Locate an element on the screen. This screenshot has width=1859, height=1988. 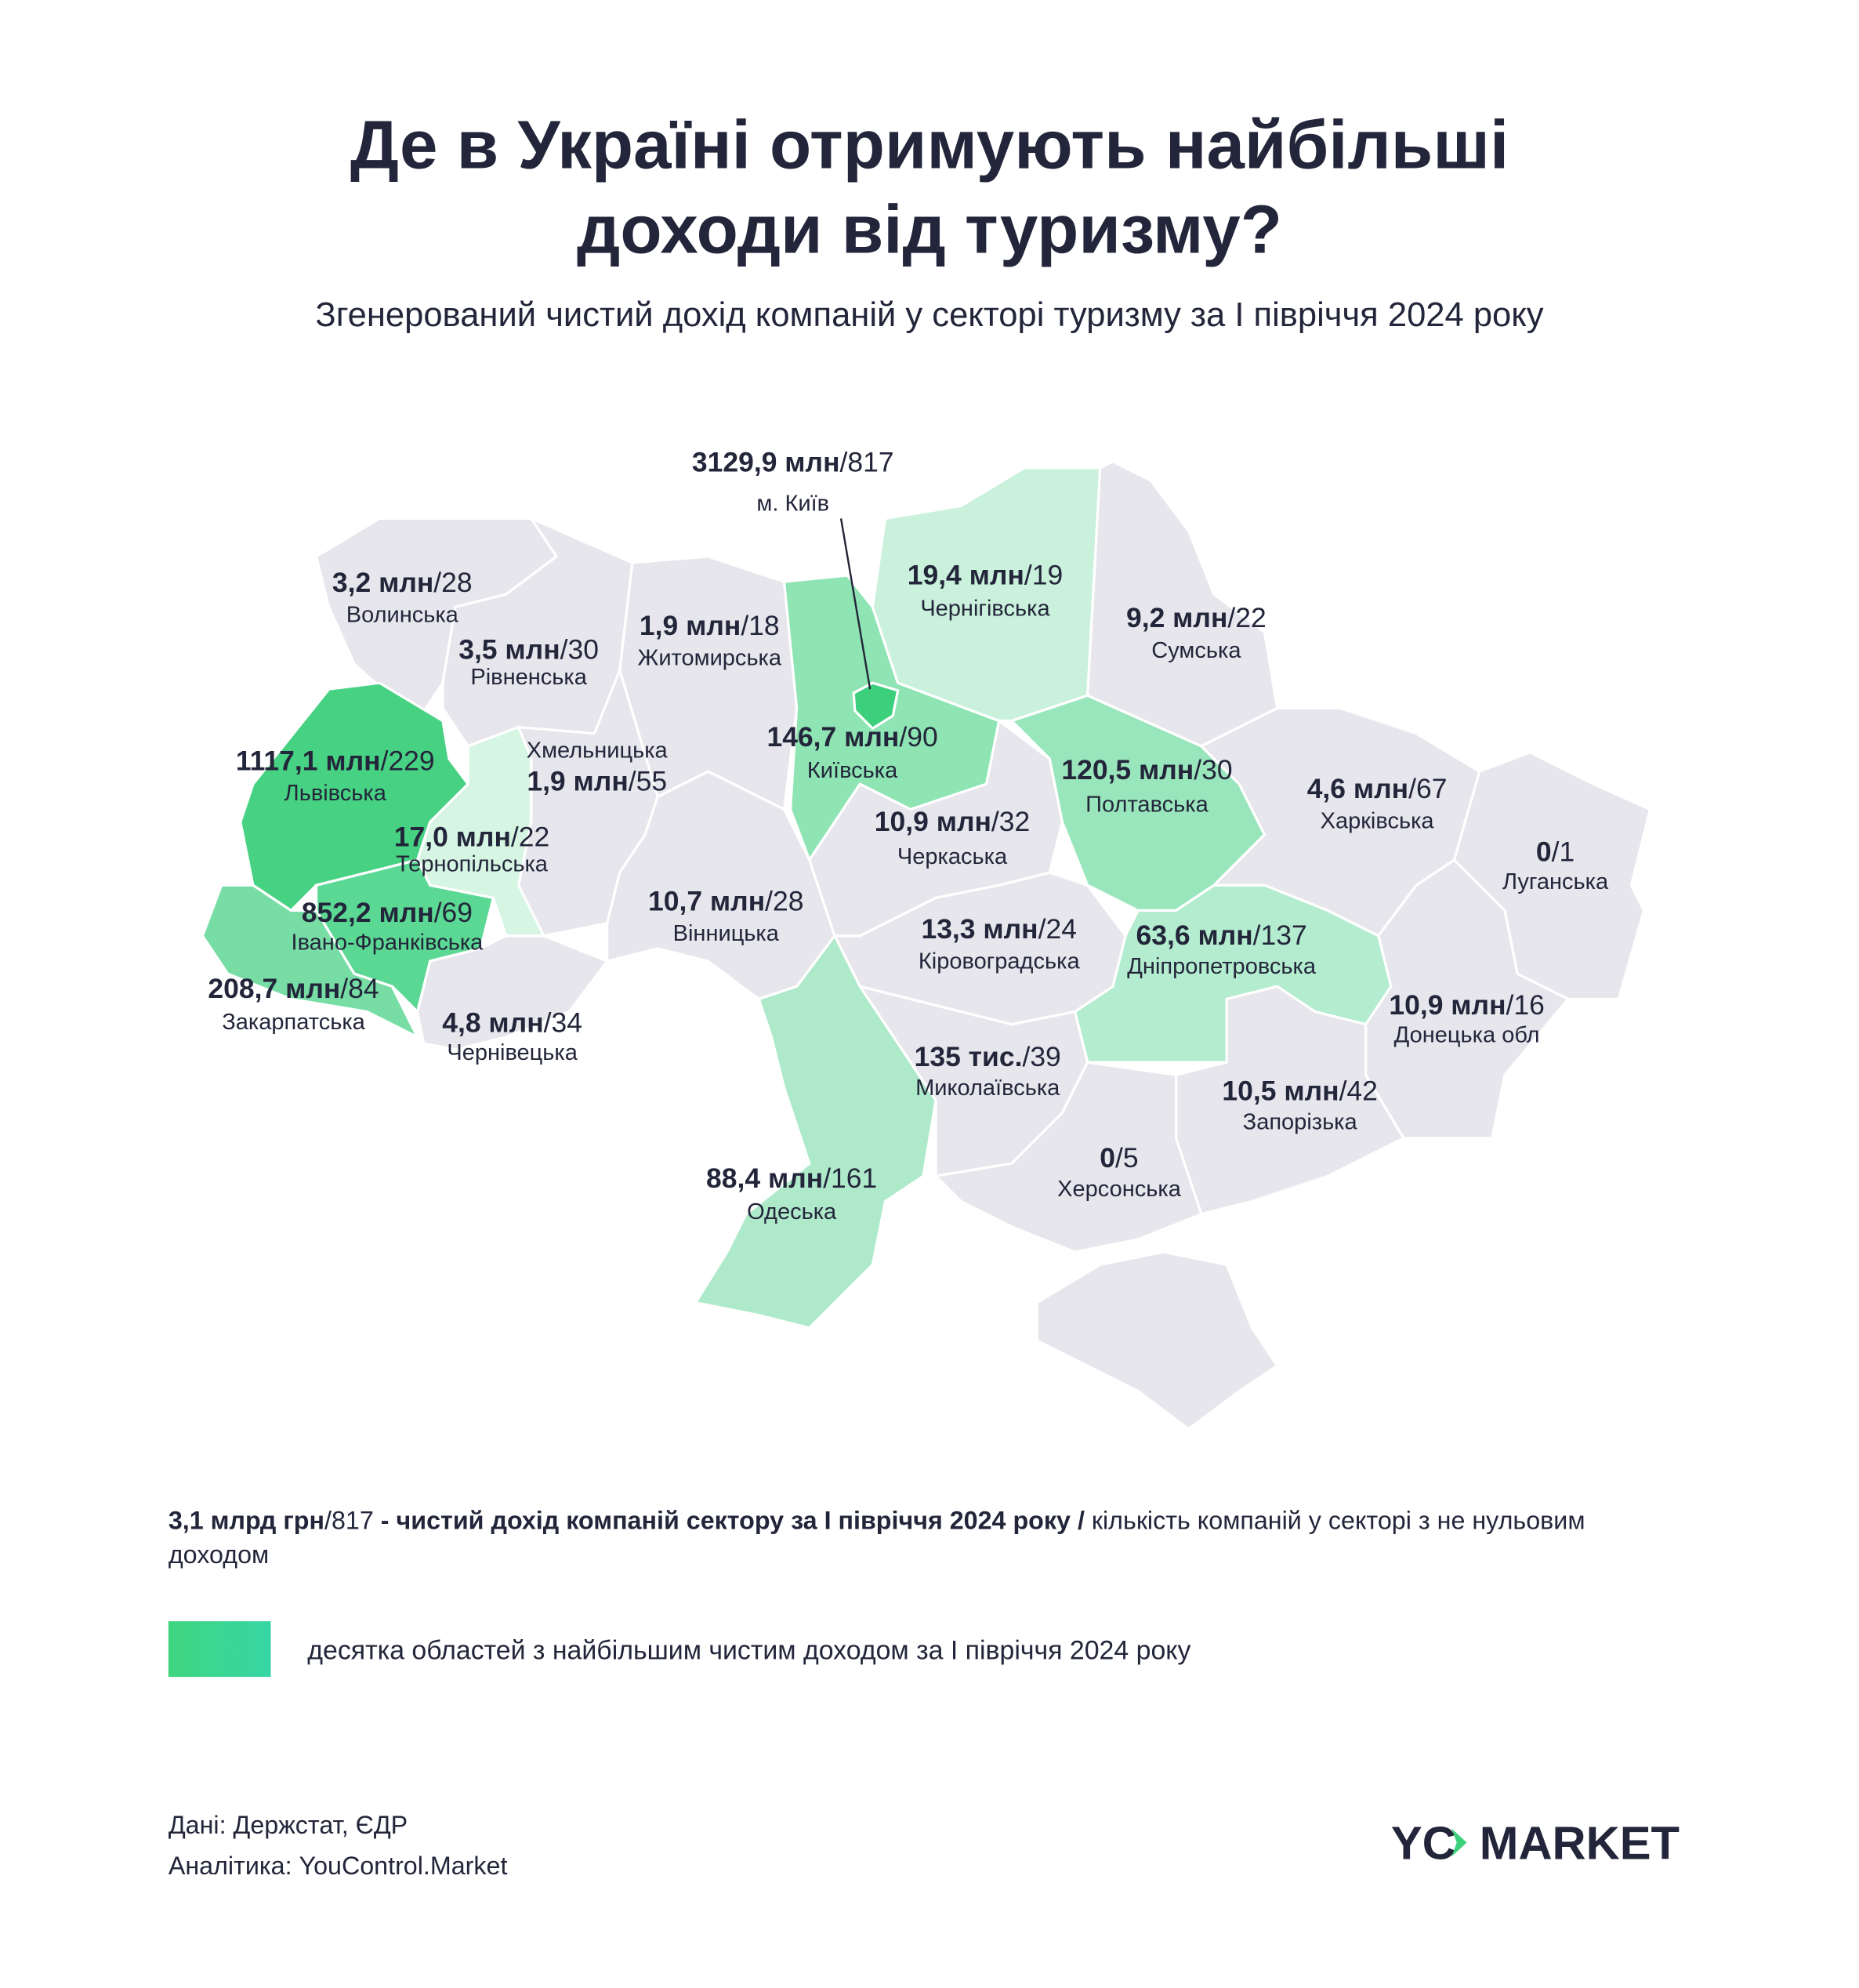
region-amount: 63,6 млн is located at coordinates (1194, 935).